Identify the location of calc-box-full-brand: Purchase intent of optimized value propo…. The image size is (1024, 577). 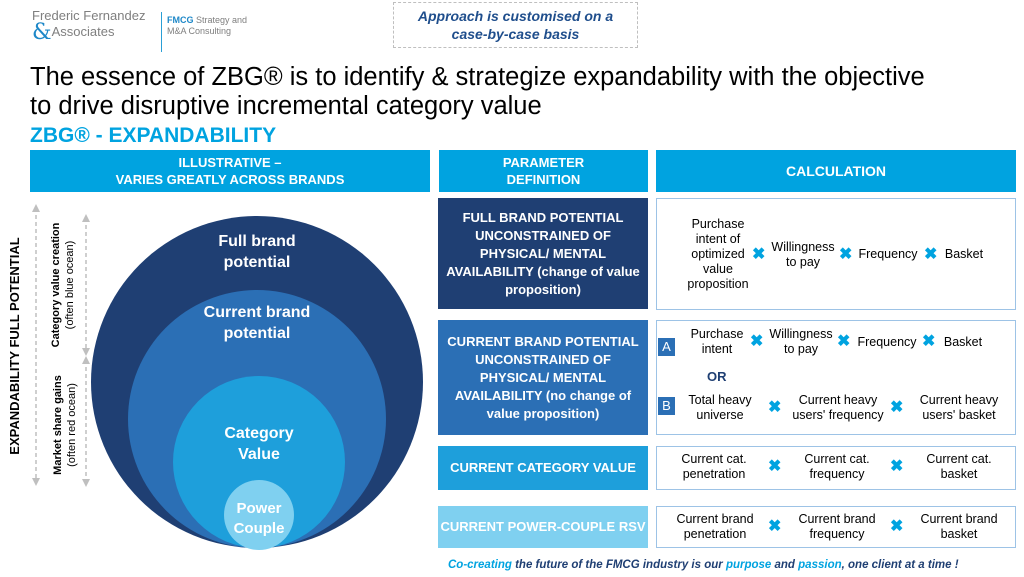
(836, 254).